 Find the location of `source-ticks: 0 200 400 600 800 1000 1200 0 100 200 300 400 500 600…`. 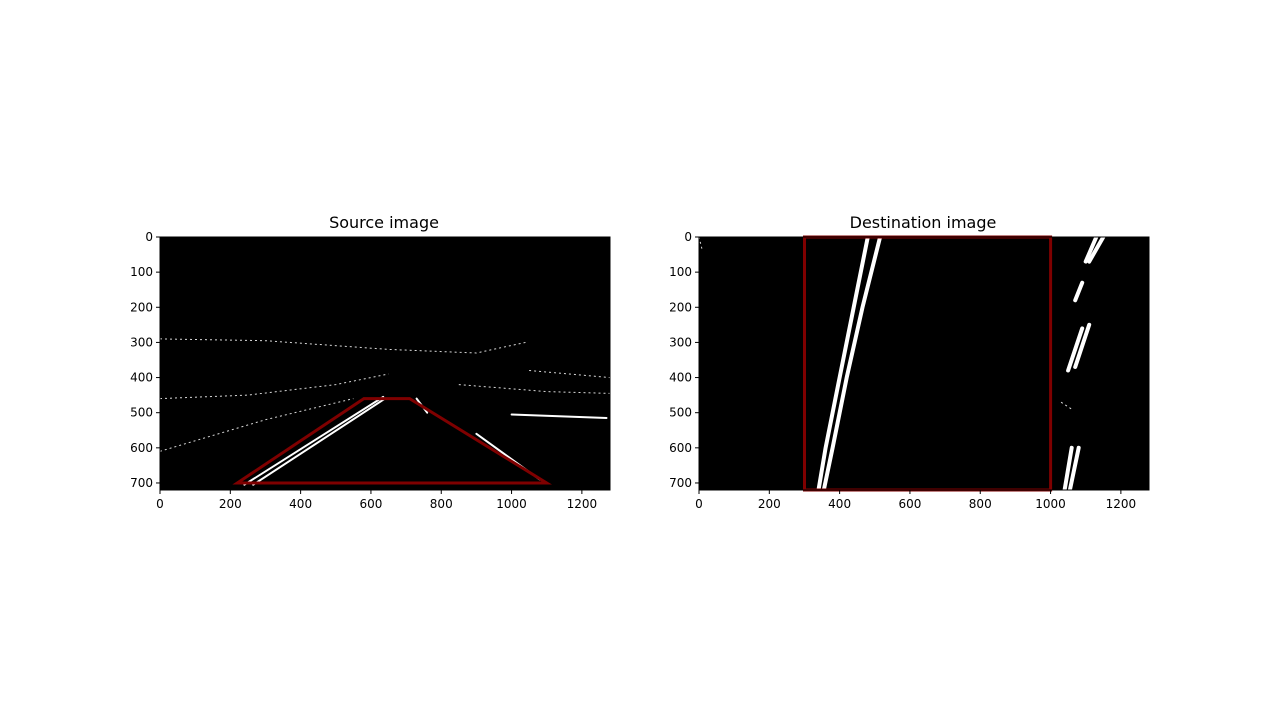

source-ticks: 0 200 400 600 800 1000 1200 0 100 200 300 400 500 600… is located at coordinates (363, 370).